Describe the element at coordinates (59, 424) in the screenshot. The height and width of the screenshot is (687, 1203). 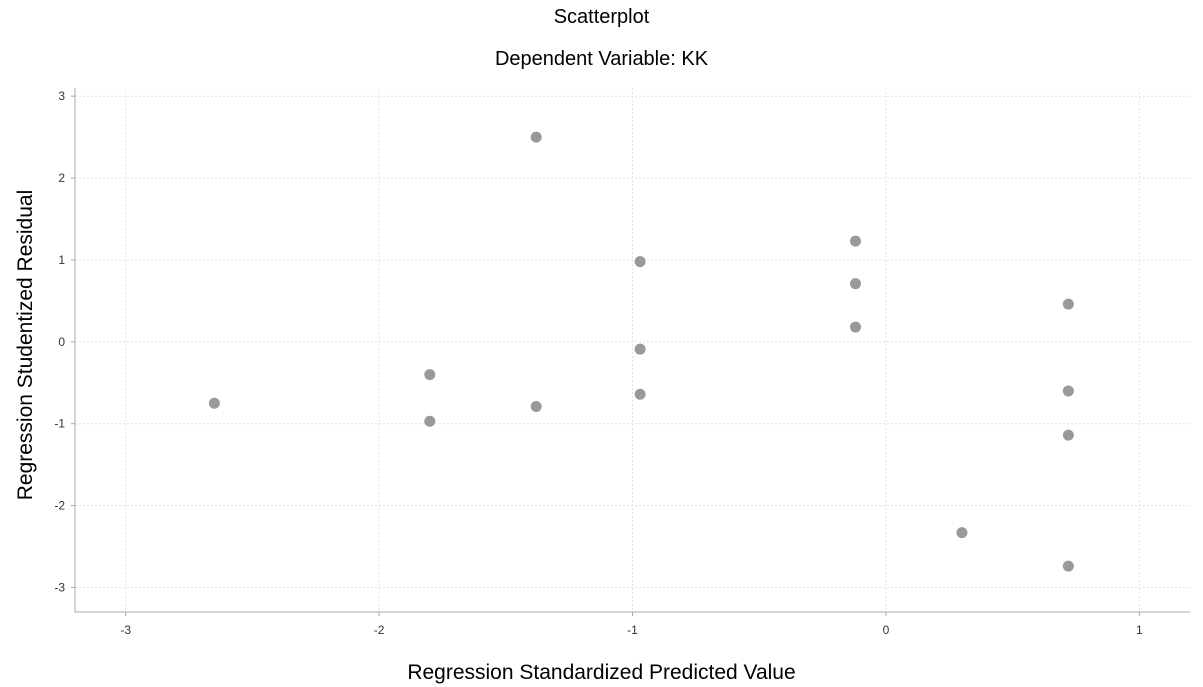
I see `y-tick-label: -1` at that location.